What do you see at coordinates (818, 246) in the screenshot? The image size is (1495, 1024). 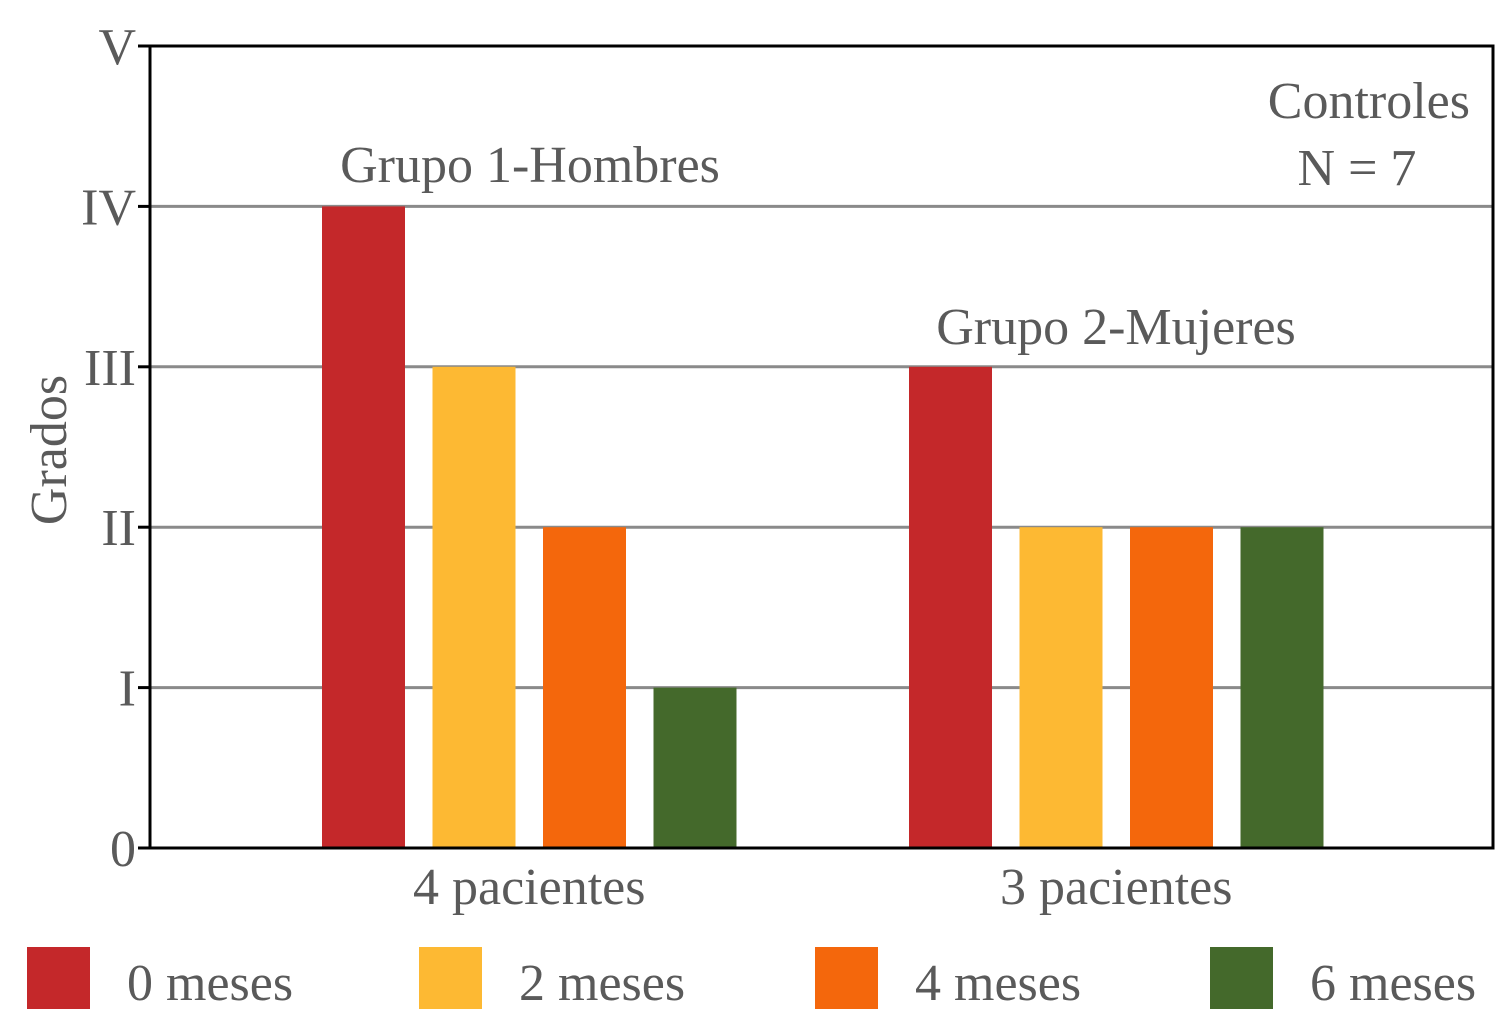 I see `group-titles: Grupo 1-Hombres Grupo 2-Mujeres` at bounding box center [818, 246].